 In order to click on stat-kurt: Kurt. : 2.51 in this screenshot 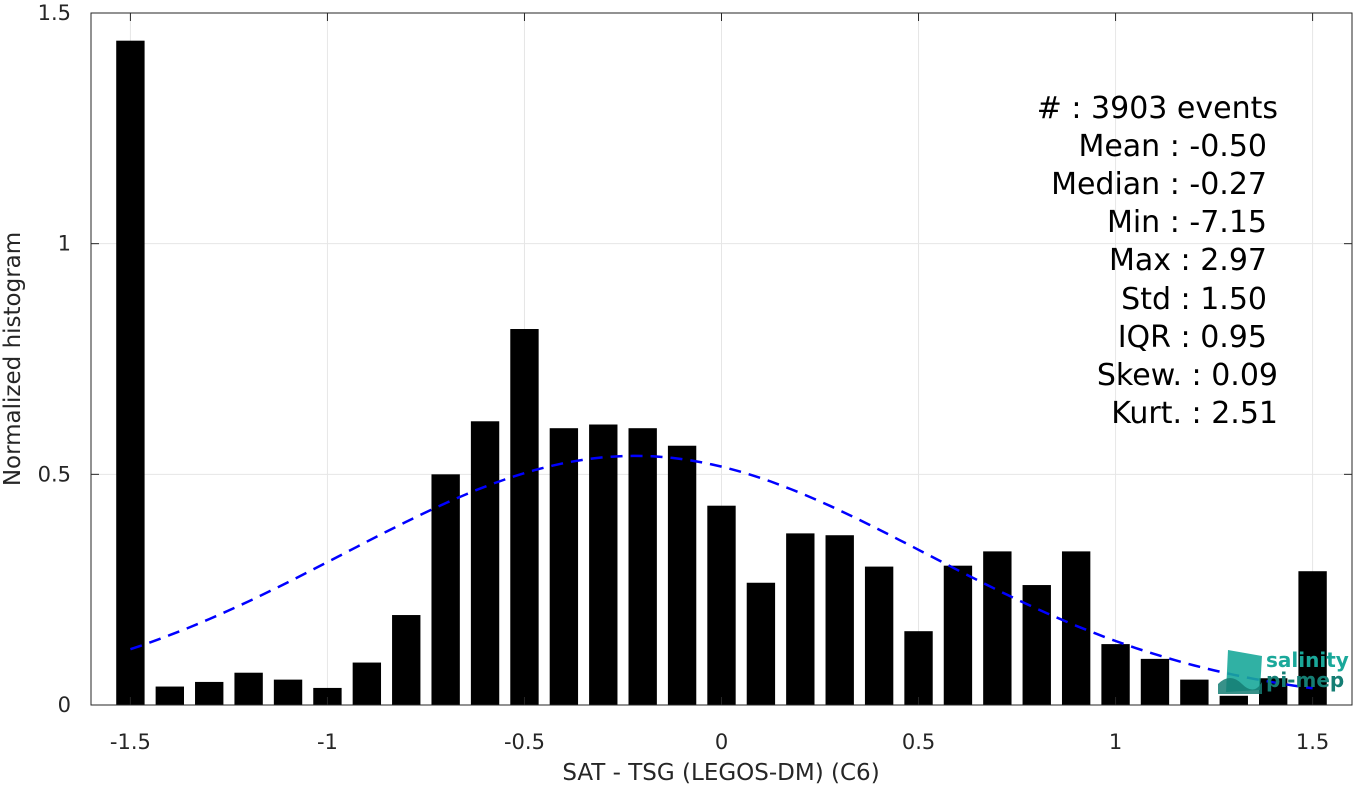, I will do `click(1194, 413)`.